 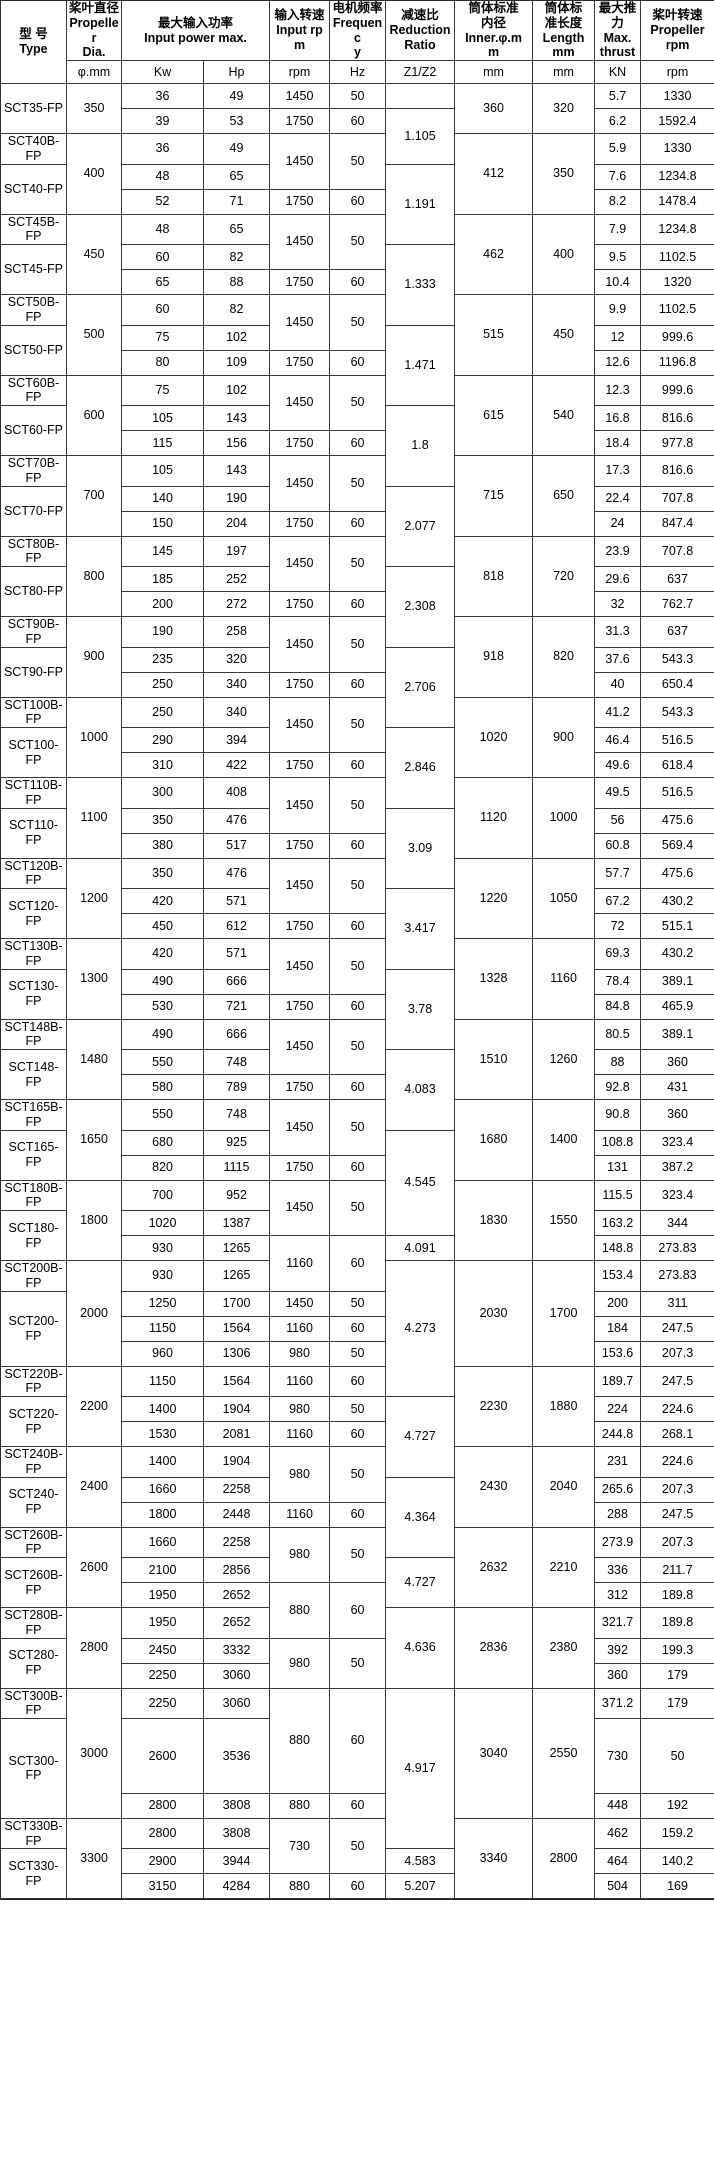 I want to click on table-row: SCT100-FP 290 394 2.846 46.4 516.5, so click(x=357, y=768).